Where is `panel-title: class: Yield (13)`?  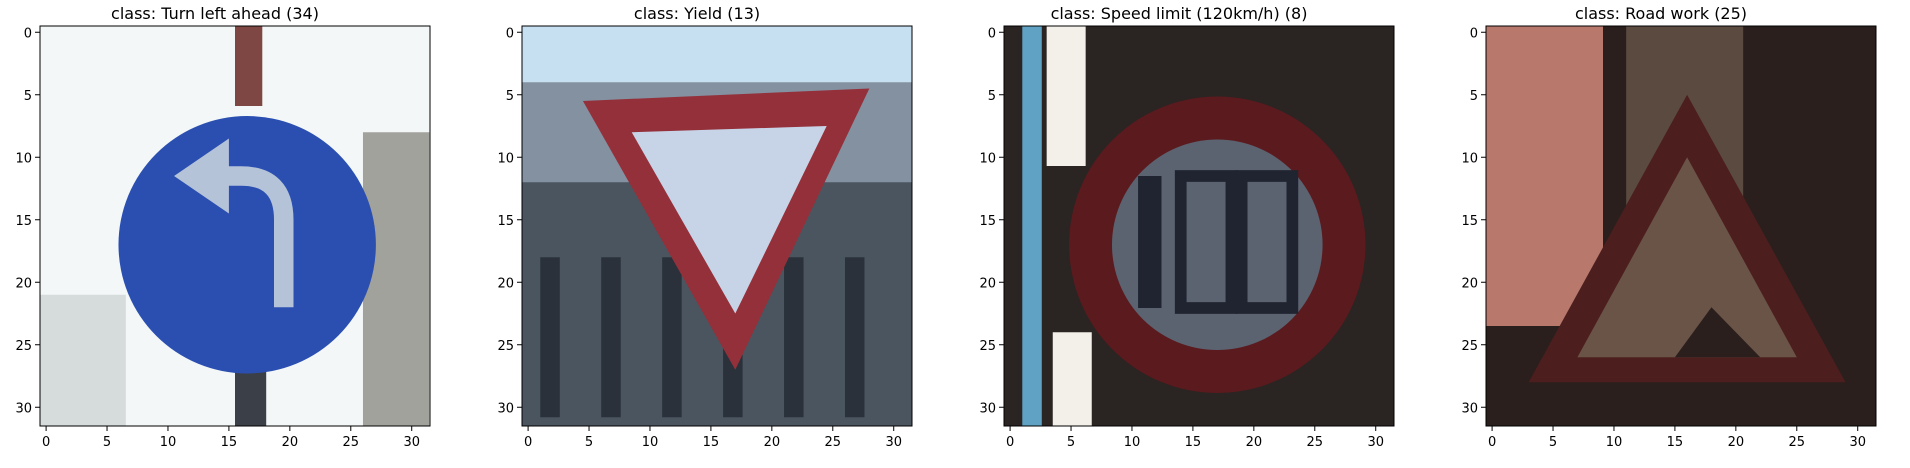 panel-title: class: Yield (13) is located at coordinates (697, 13).